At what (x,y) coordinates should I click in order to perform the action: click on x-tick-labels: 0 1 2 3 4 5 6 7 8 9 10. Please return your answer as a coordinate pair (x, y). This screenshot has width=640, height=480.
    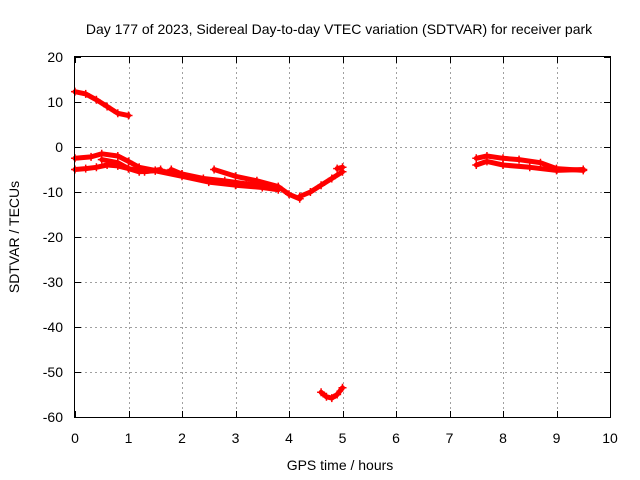
    Looking at the image, I should click on (344, 438).